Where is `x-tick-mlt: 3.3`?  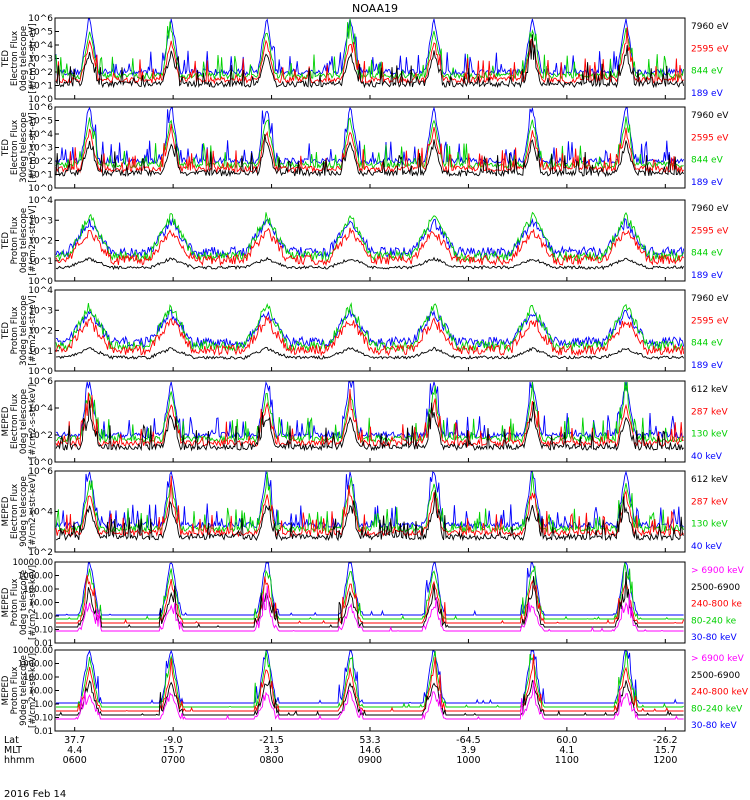
x-tick-mlt: 3.3 is located at coordinates (271, 750).